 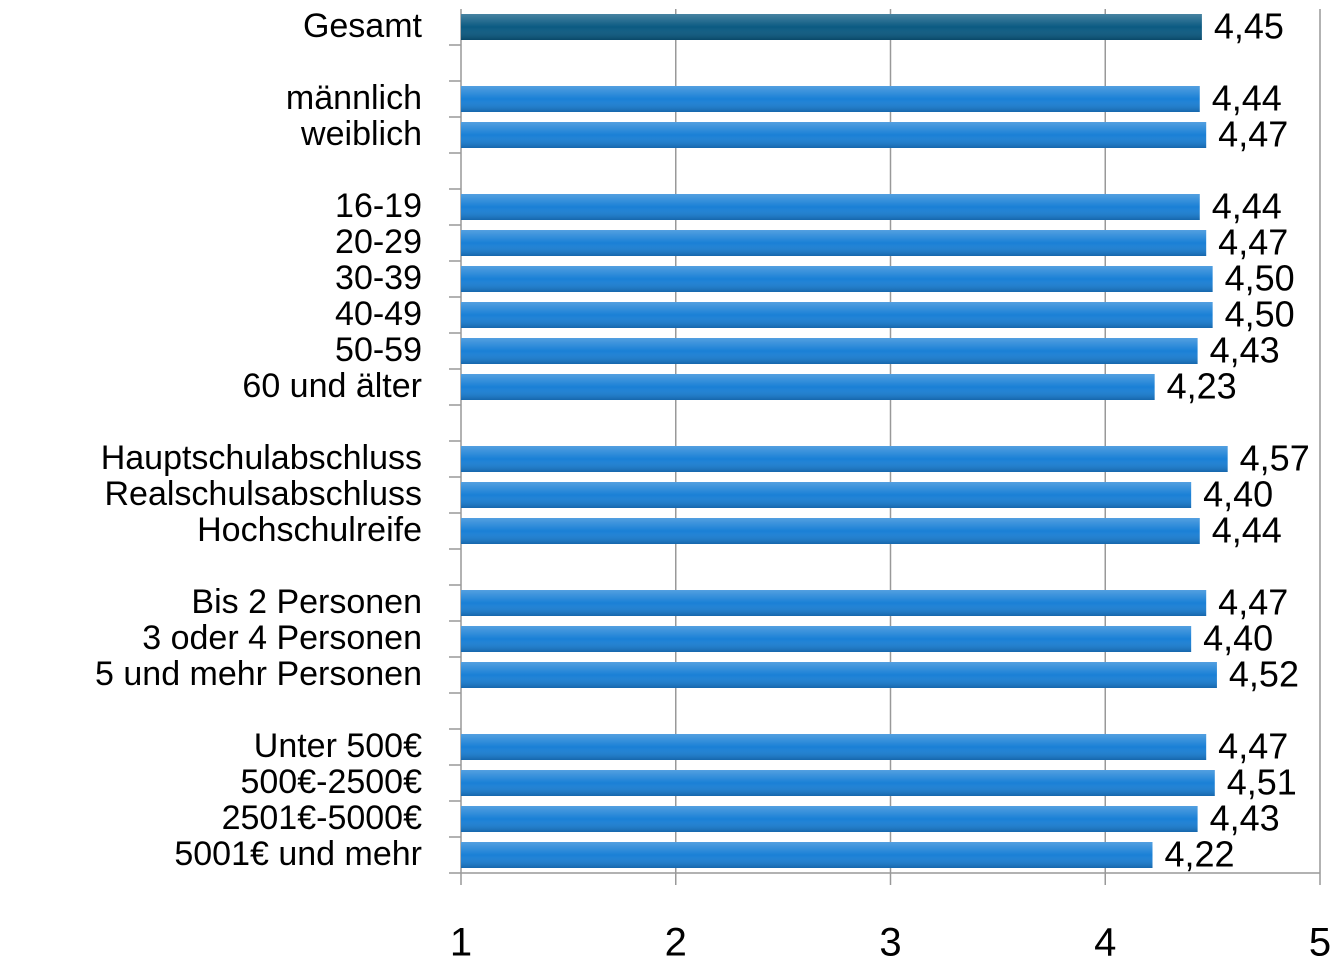 What do you see at coordinates (676, 941) in the screenshot?
I see `x-tick-label: 2` at bounding box center [676, 941].